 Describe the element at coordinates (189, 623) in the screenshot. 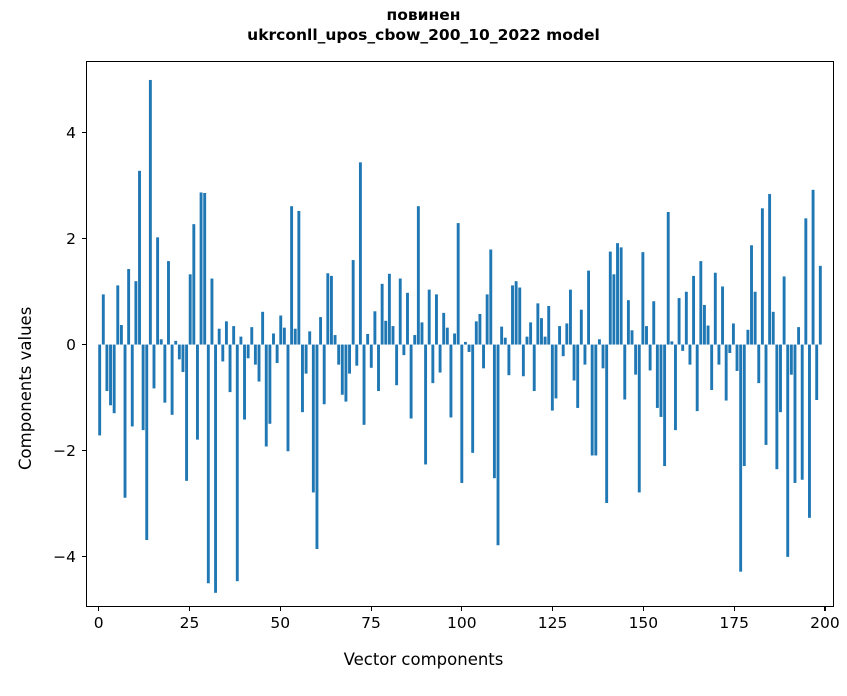

I see `x-tick-label: 25` at that location.